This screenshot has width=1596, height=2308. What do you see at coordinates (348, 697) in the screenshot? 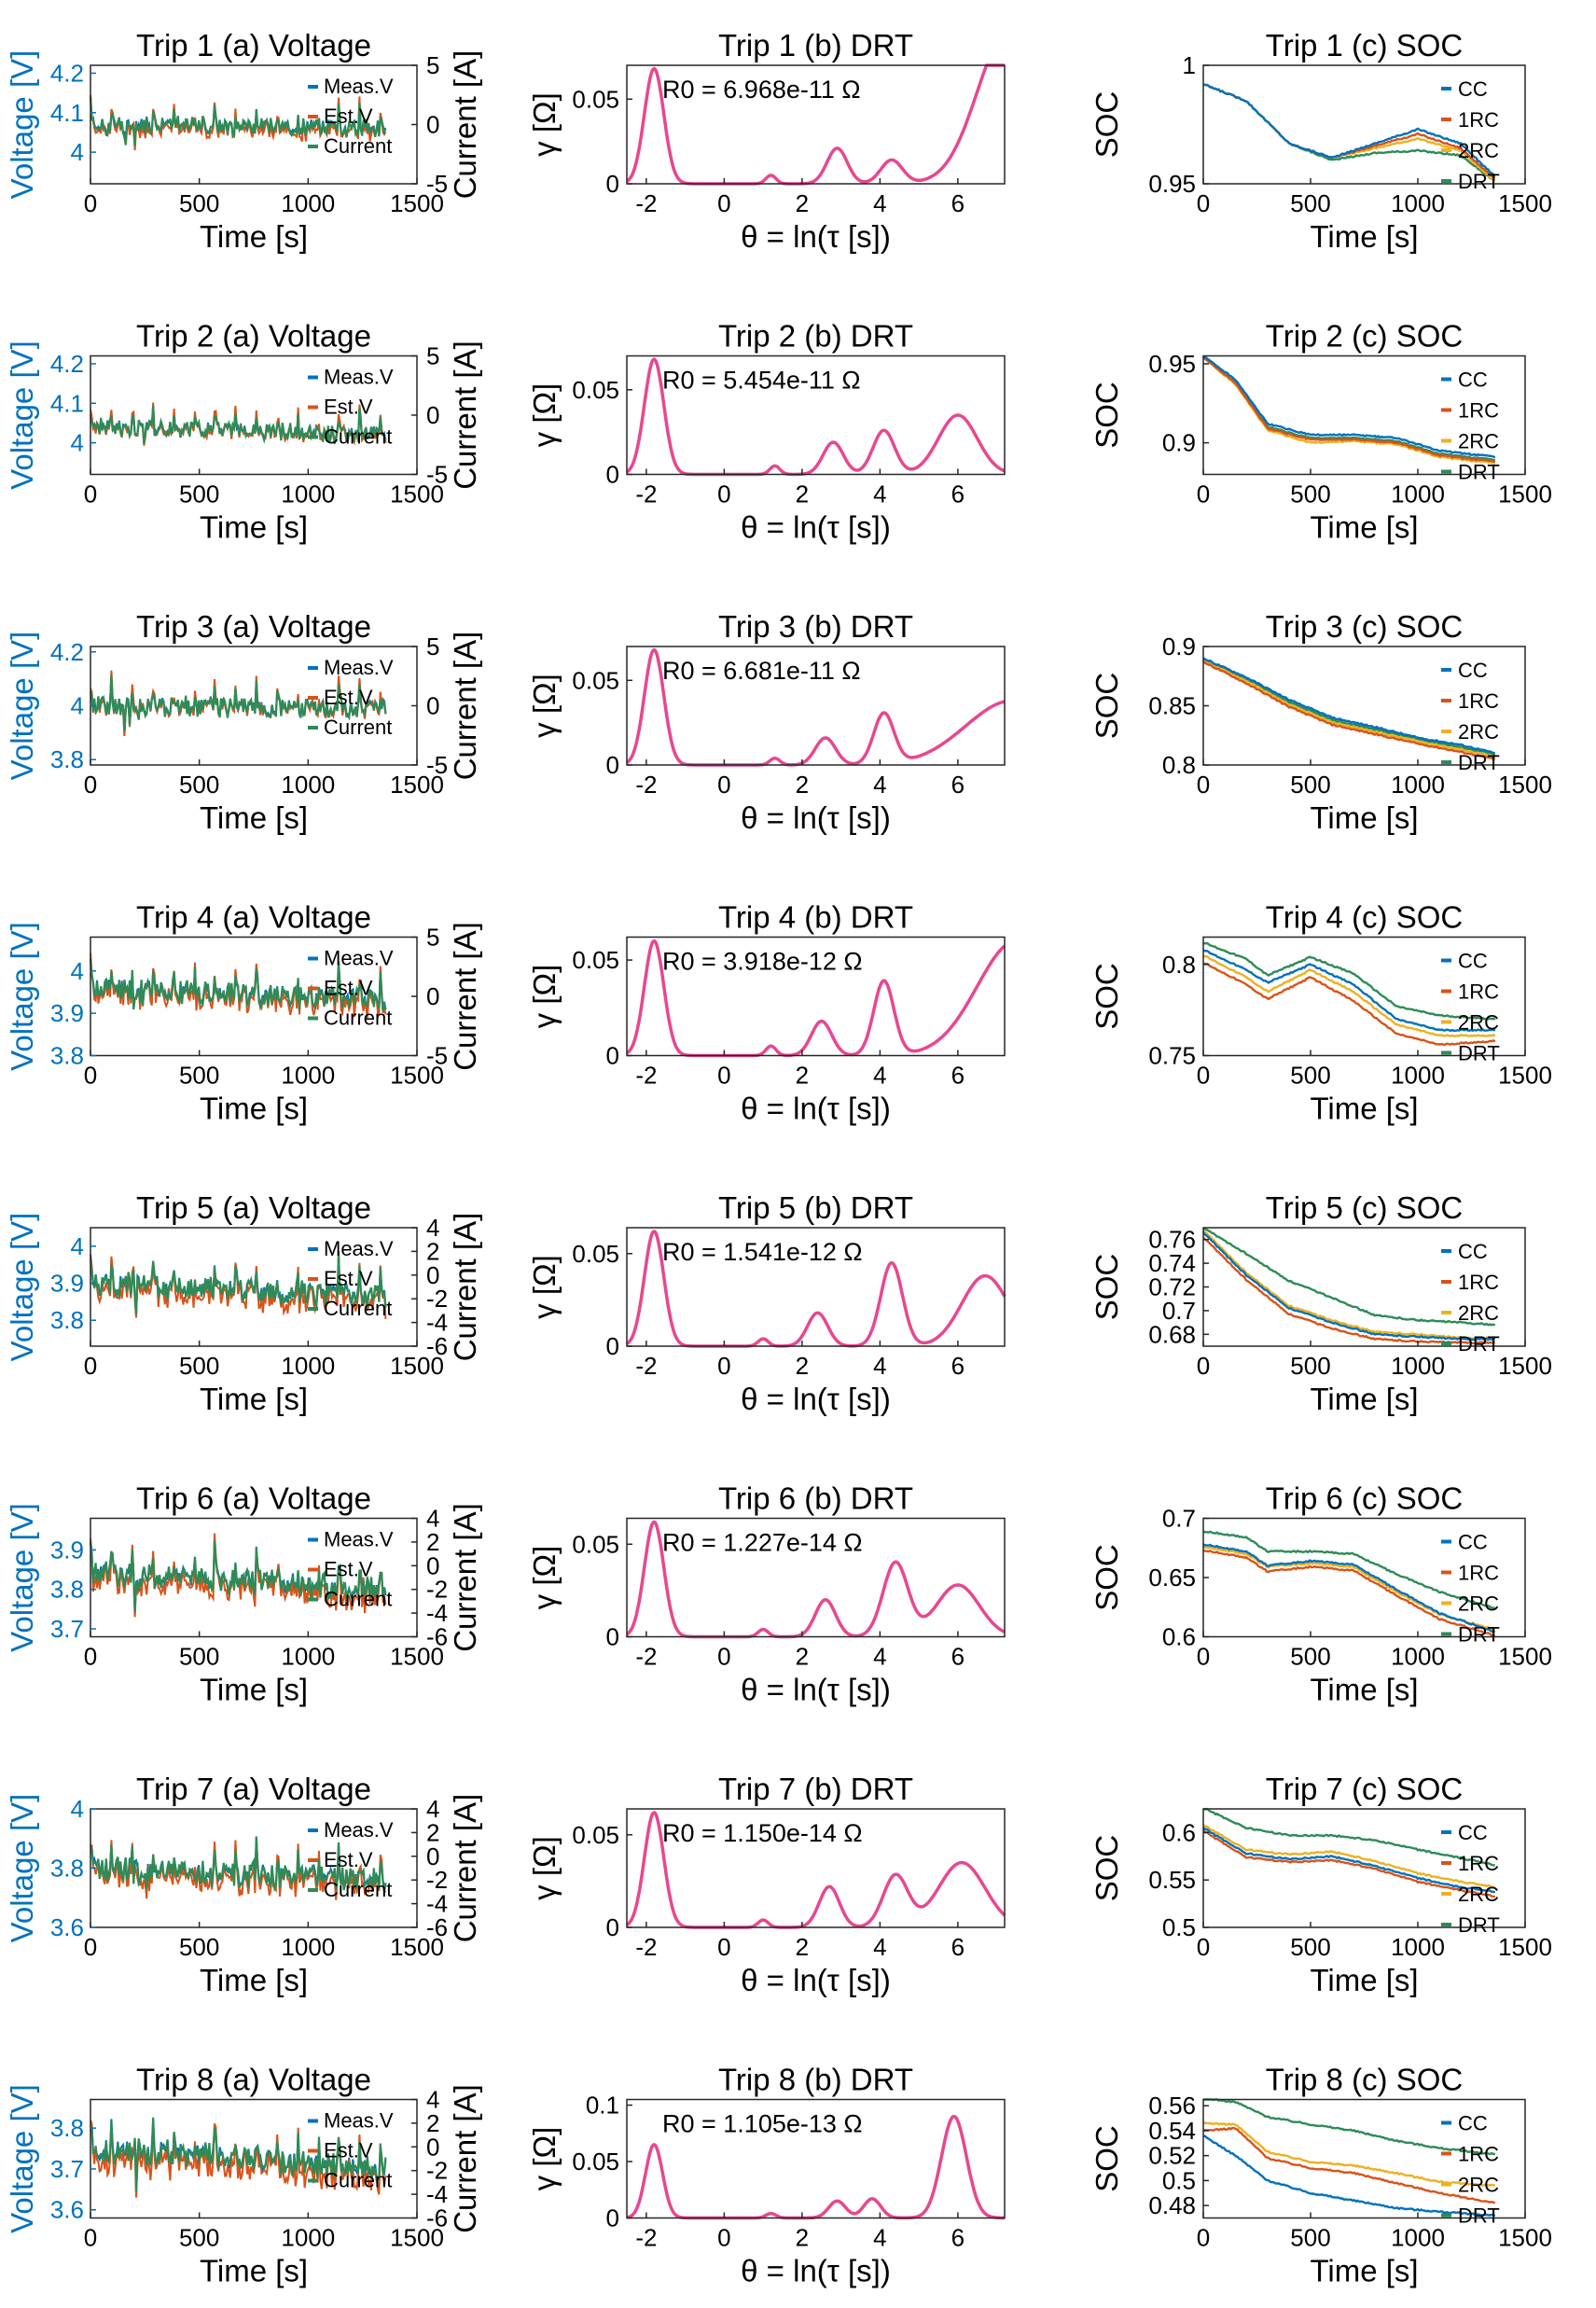
I see `legend-label: Est.V` at bounding box center [348, 697].